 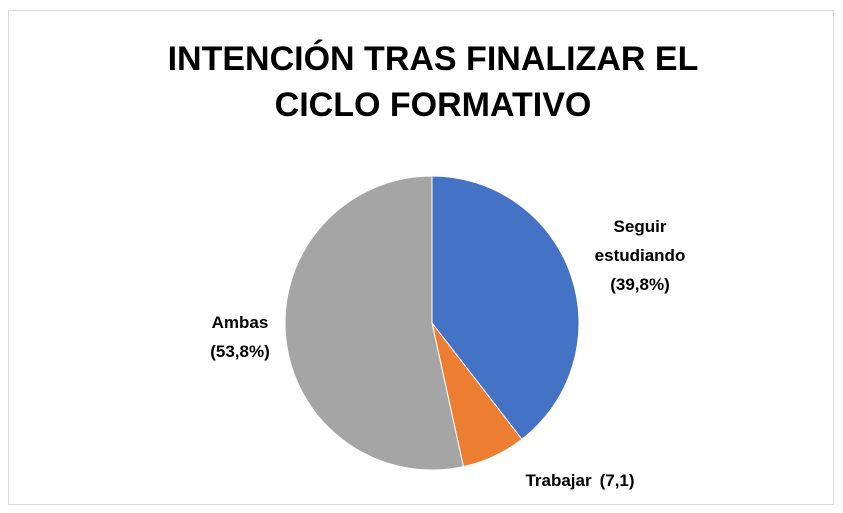 I want to click on data-label: Trabajar (7,1), so click(x=580, y=480).